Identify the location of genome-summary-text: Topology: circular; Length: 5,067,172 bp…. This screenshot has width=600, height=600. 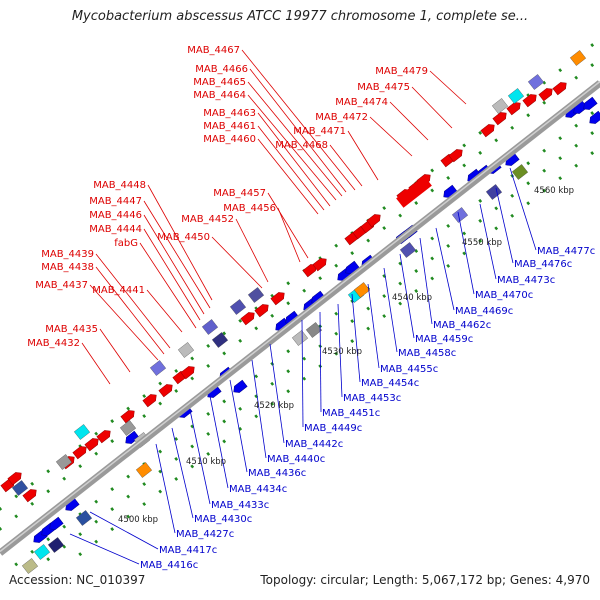
(425, 580).